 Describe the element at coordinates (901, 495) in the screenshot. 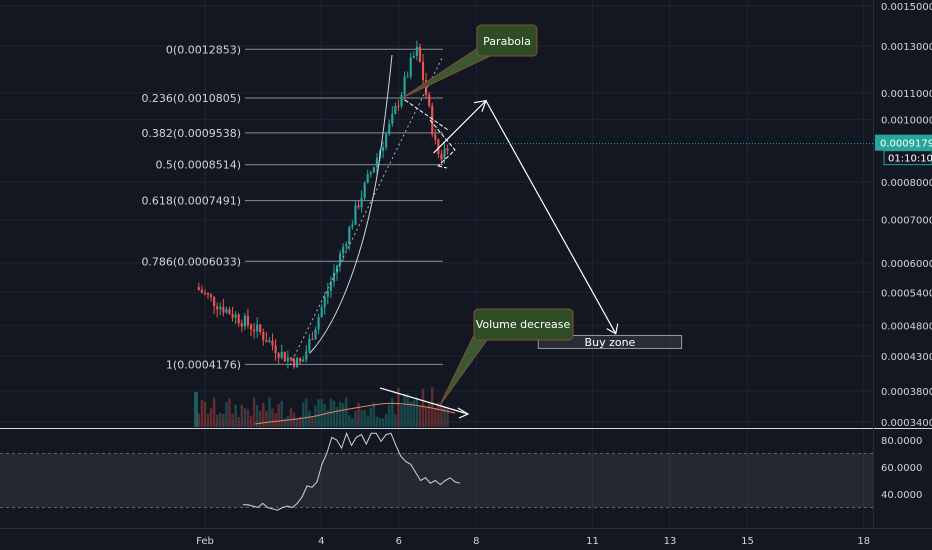

I see `oscillator-tick-label: 40.0000` at that location.